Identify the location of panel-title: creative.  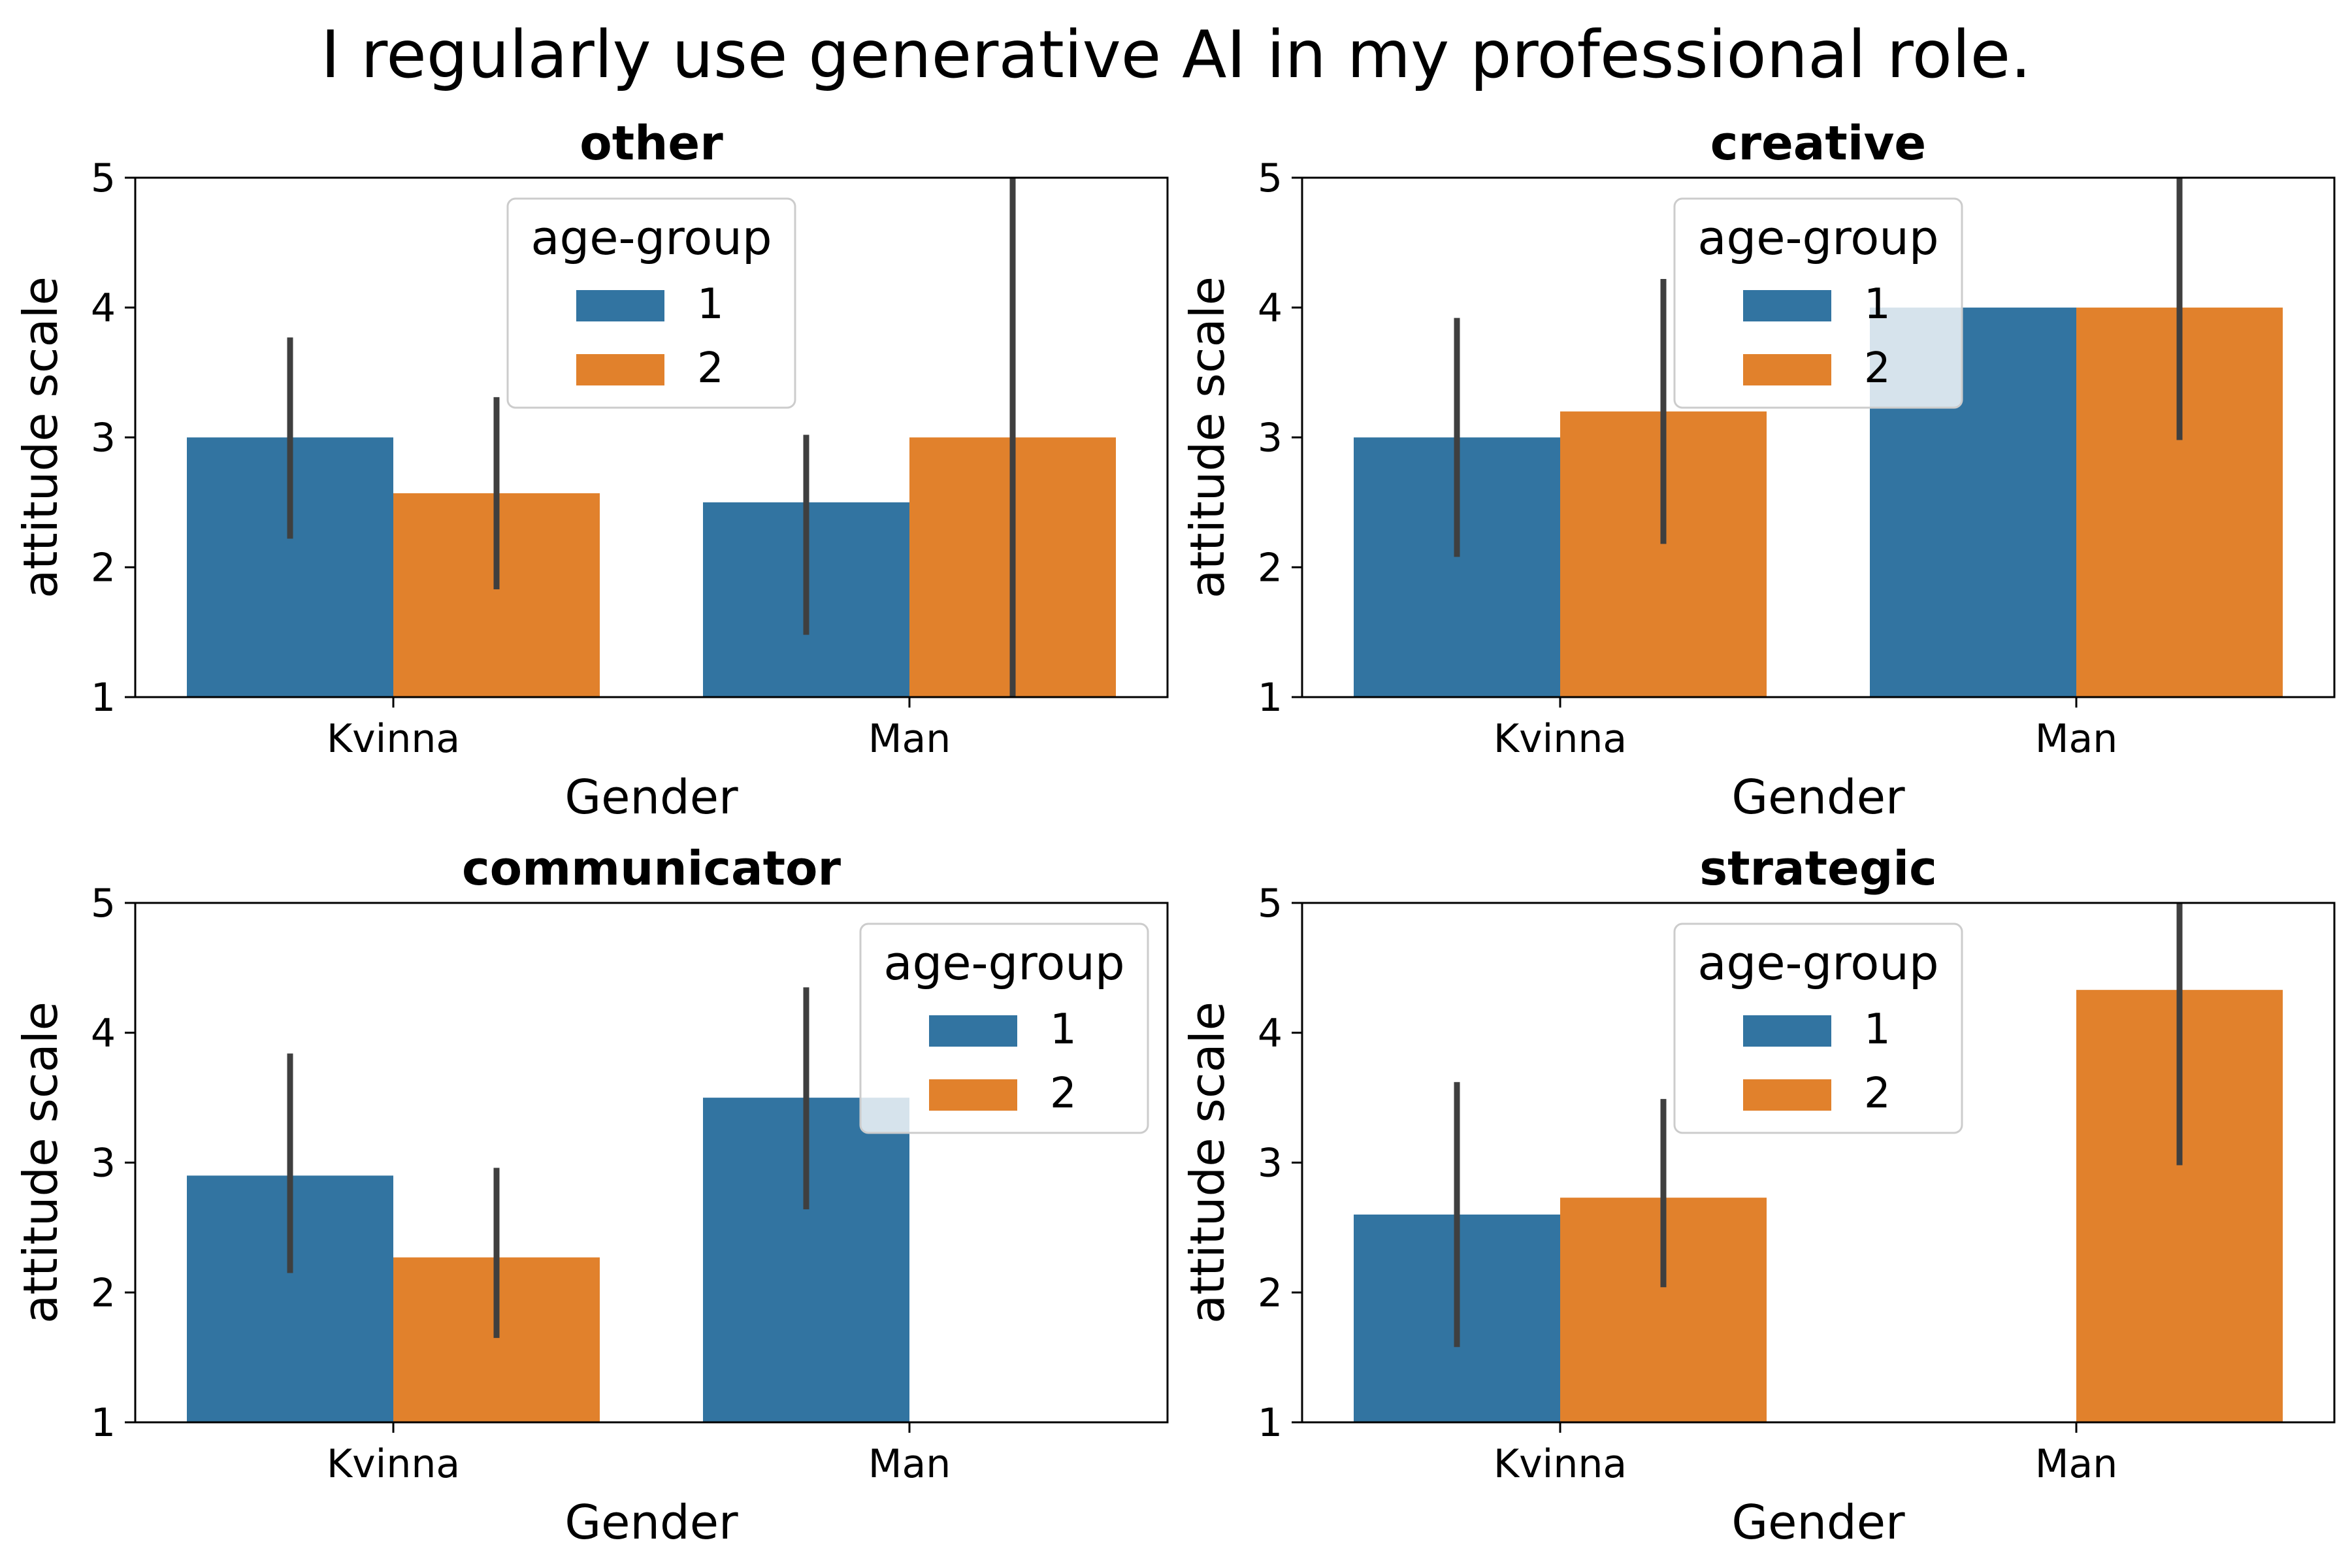
(1818, 143).